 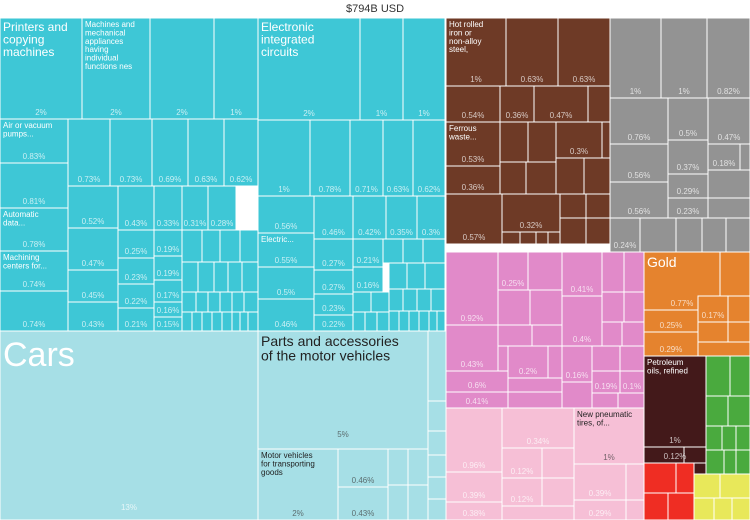 I want to click on tile-value: 0.18%, so click(x=724, y=163).